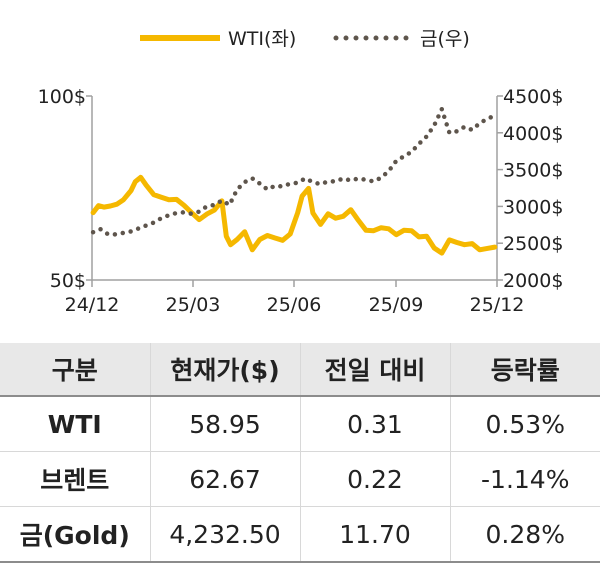  Describe the element at coordinates (396, 305) in the screenshot. I see `x-tick-label: 25/09` at that location.